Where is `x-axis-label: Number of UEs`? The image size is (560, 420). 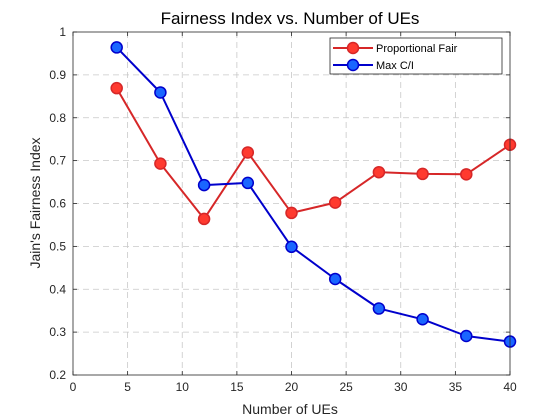 x-axis-label: Number of UEs is located at coordinates (290, 409).